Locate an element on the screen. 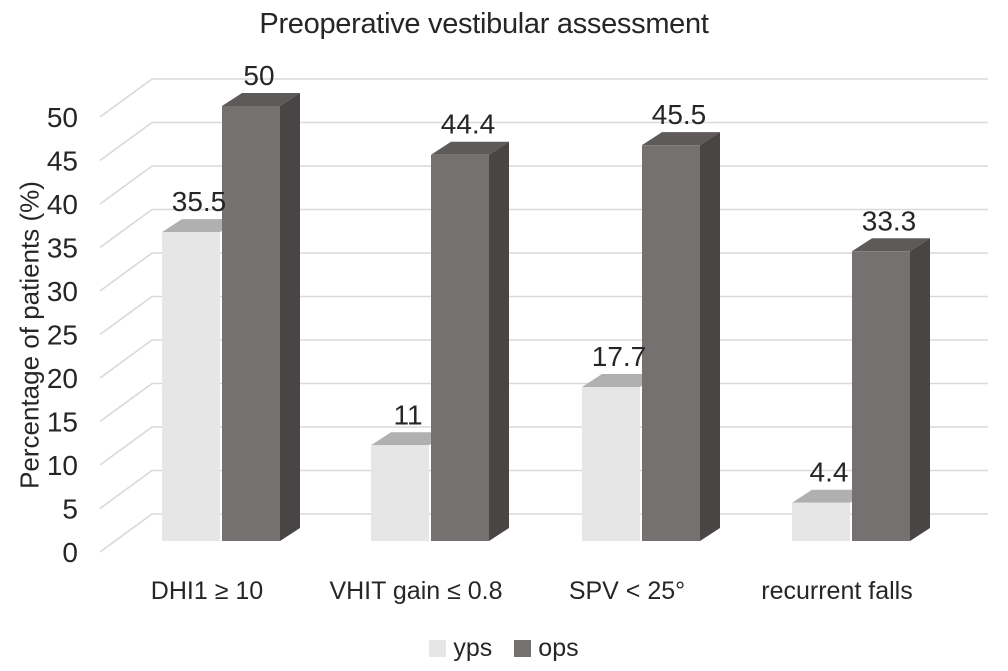  data-label-ops: 44.4 is located at coordinates (468, 124).